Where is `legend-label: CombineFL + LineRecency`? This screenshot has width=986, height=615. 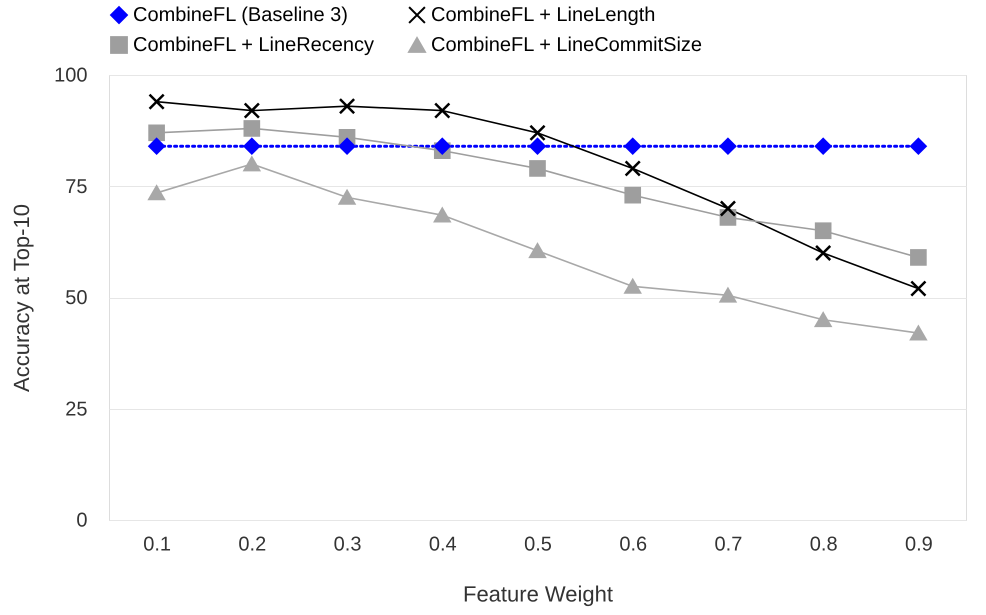 legend-label: CombineFL + LineRecency is located at coordinates (253, 45).